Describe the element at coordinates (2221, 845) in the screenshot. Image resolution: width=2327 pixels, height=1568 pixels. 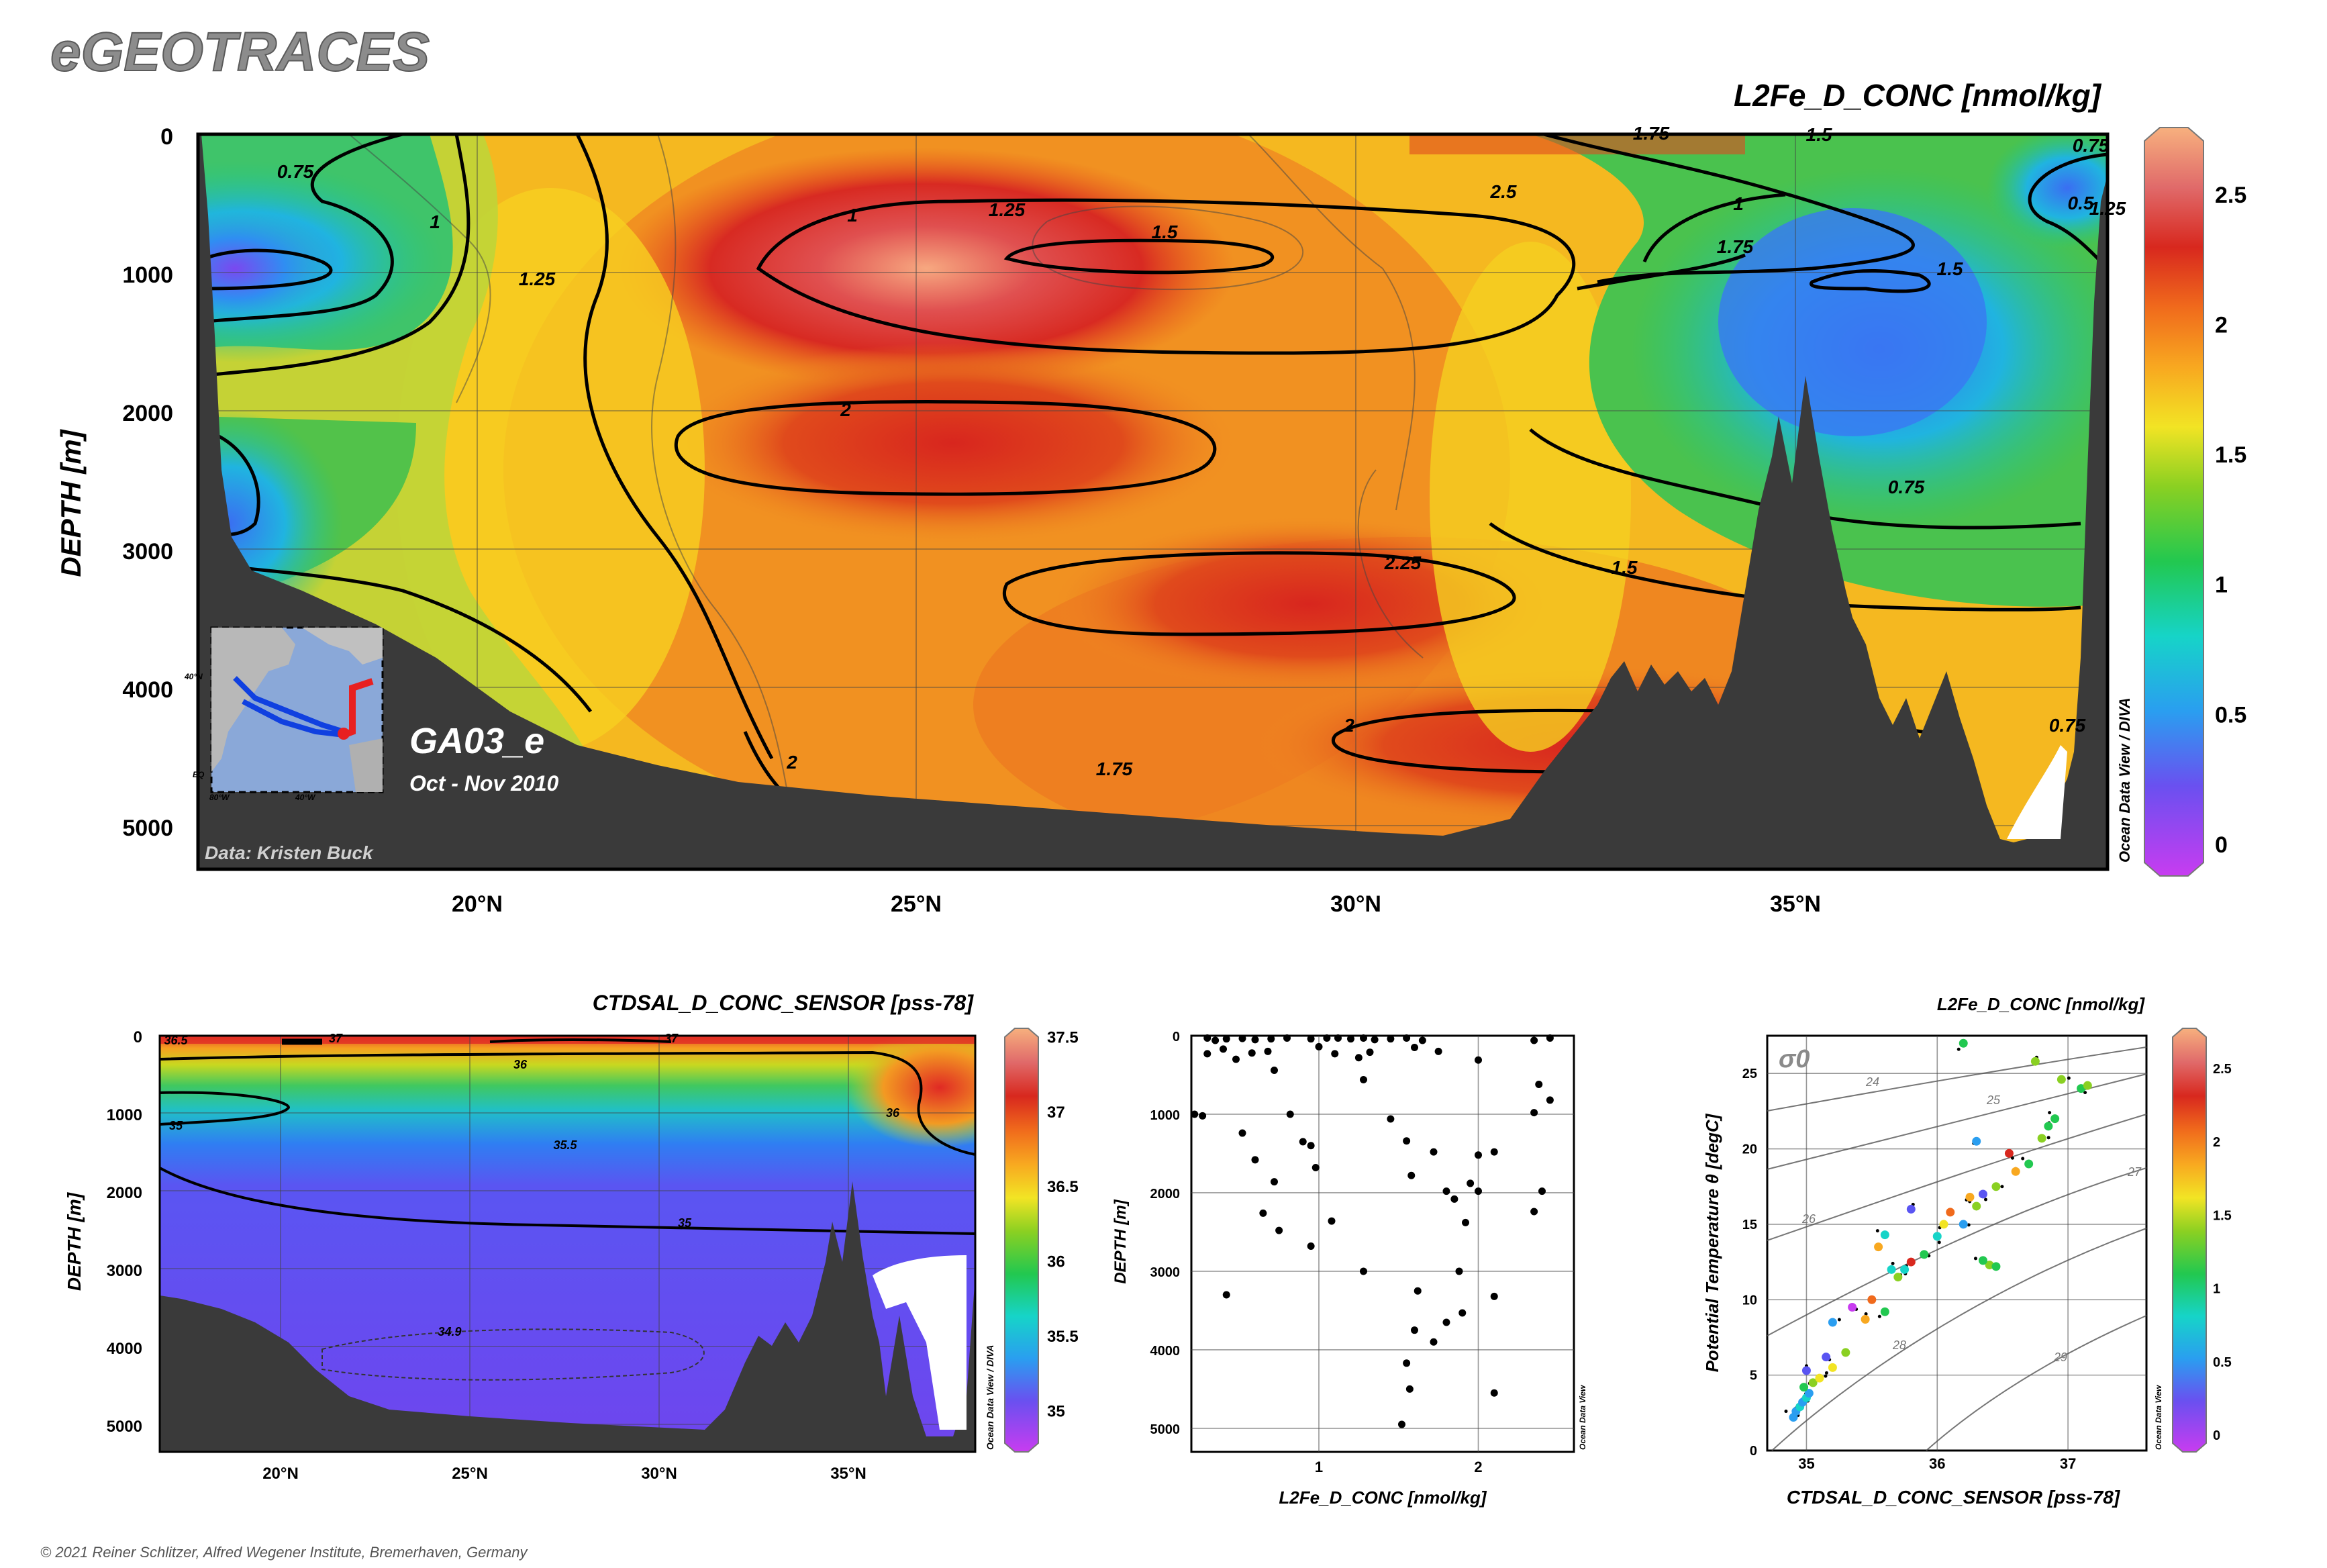
I see `main-cbar-tick-5: 0` at that location.